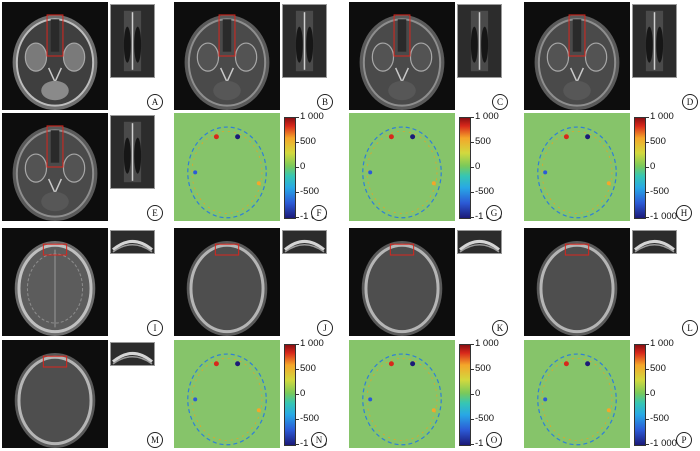 The image size is (700, 451). What do you see at coordinates (155, 213) in the screenshot?
I see `panel-label: E` at bounding box center [155, 213].